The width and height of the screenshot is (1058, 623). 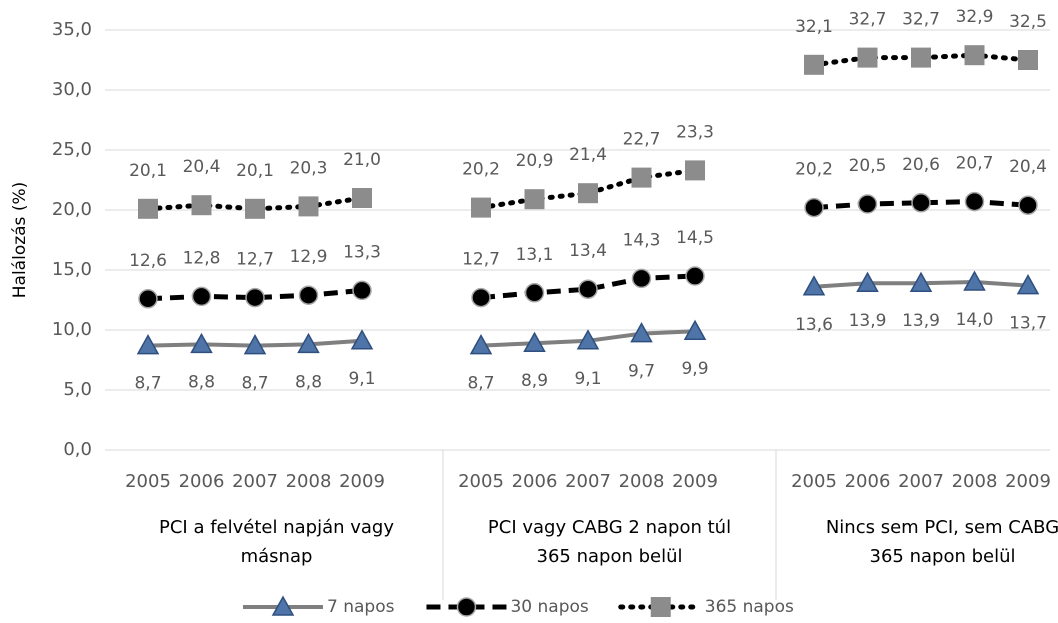 What do you see at coordinates (72, 149) in the screenshot?
I see `y-tick-label: 25,0` at bounding box center [72, 149].